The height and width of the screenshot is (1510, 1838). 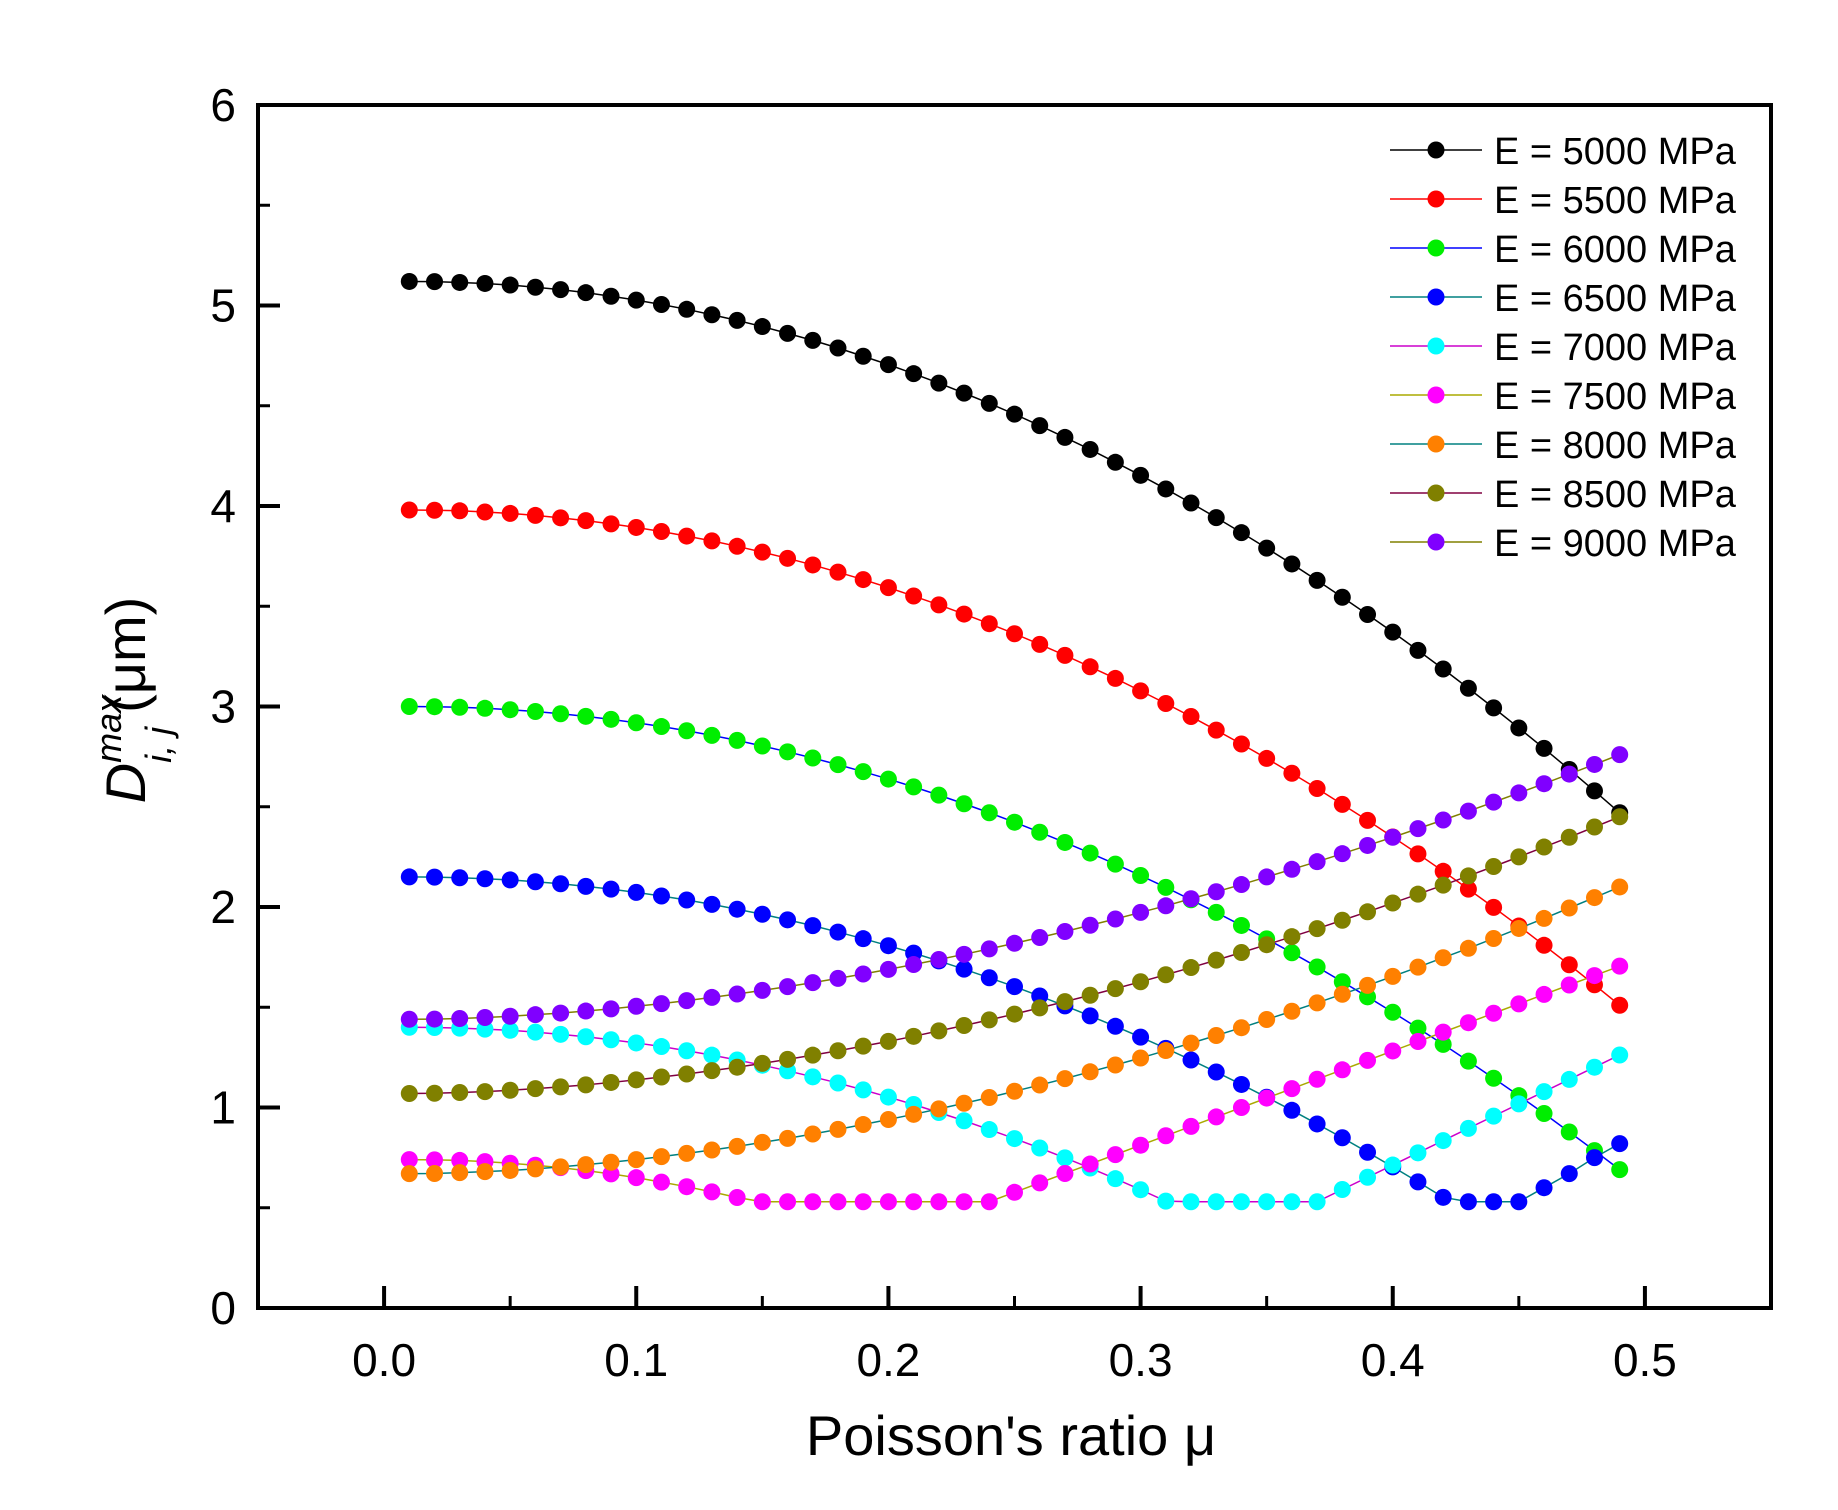 What do you see at coordinates (223, 907) in the screenshot?
I see `y-tick-label: 2` at bounding box center [223, 907].